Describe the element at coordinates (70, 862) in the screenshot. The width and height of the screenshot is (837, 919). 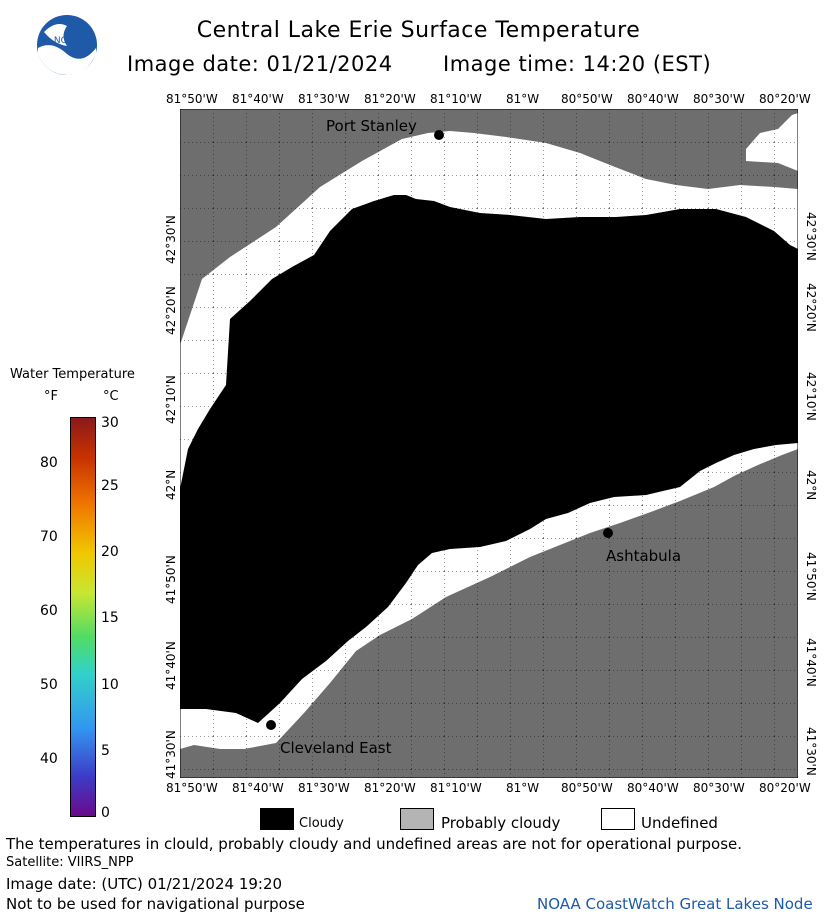
I see `satellite-text: Satellite: VIIRS_NPP` at that location.